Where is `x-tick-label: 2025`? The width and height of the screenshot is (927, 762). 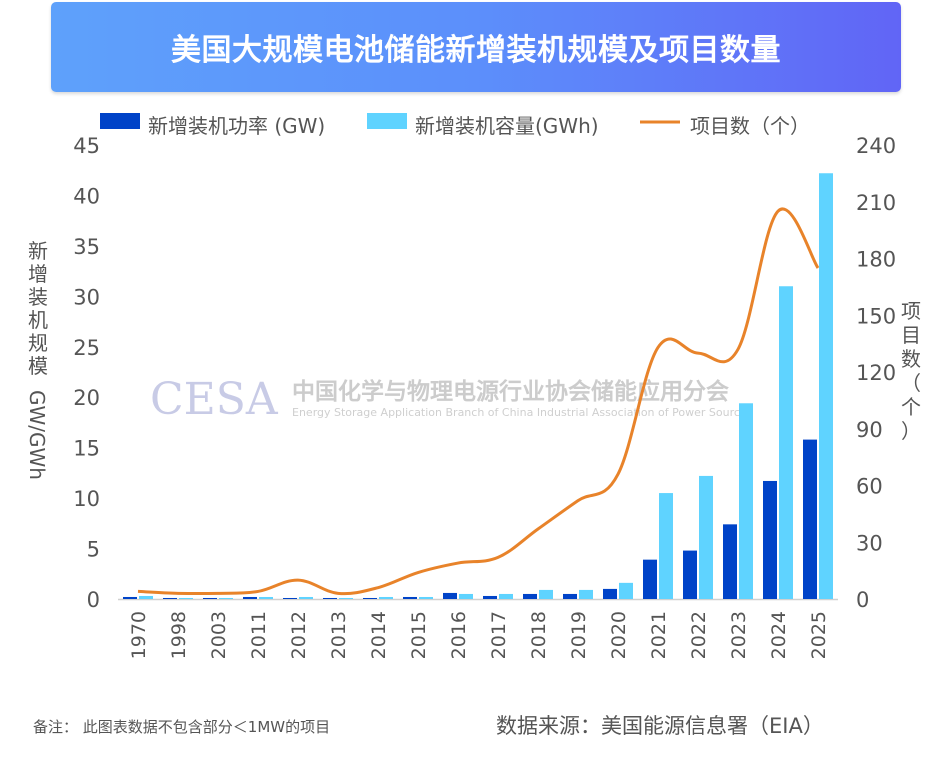
x-tick-label: 2025 is located at coordinates (819, 635).